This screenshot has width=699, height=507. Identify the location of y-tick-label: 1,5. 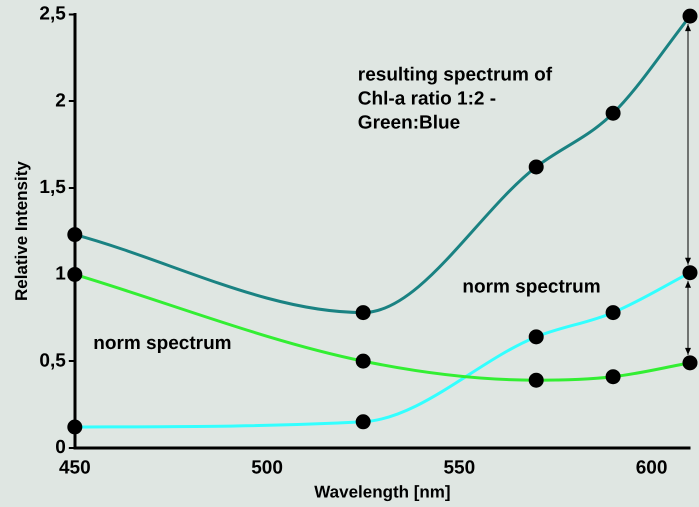
(52, 187).